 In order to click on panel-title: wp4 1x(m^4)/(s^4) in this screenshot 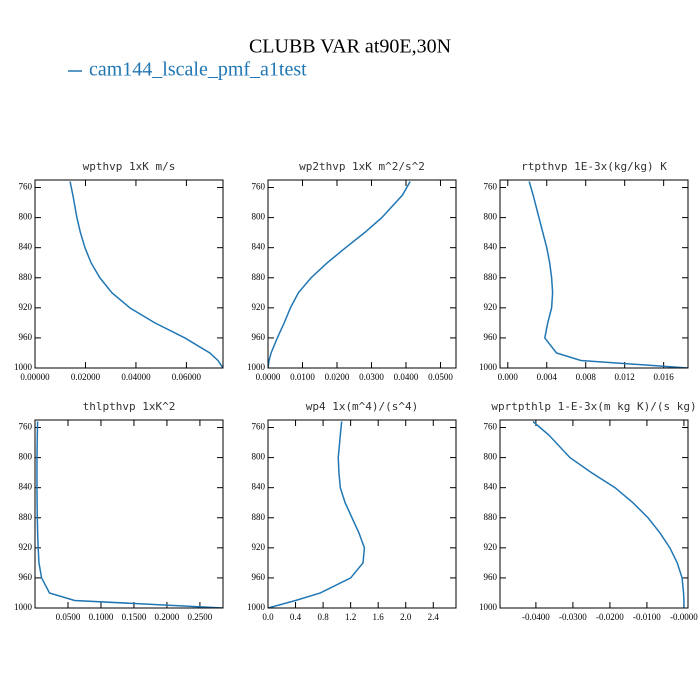, I will do `click(362, 406)`.